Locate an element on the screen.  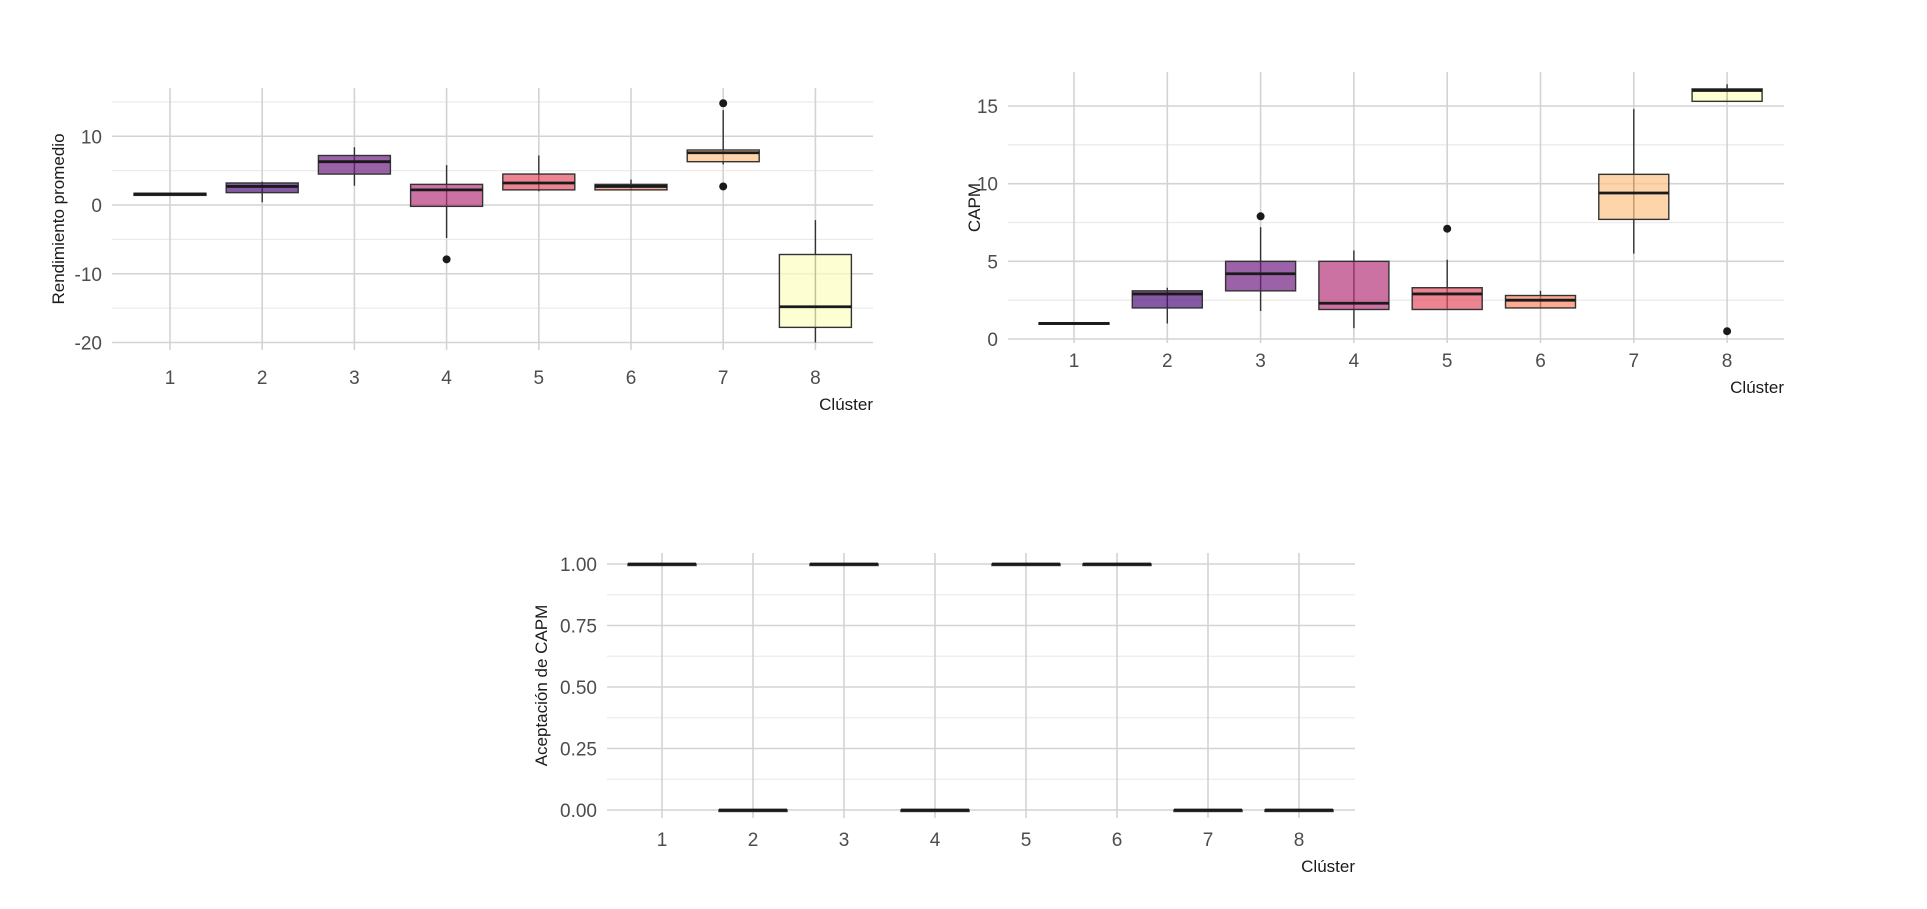
y-axis-label: Rendimiento promedio is located at coordinates (58, 218).